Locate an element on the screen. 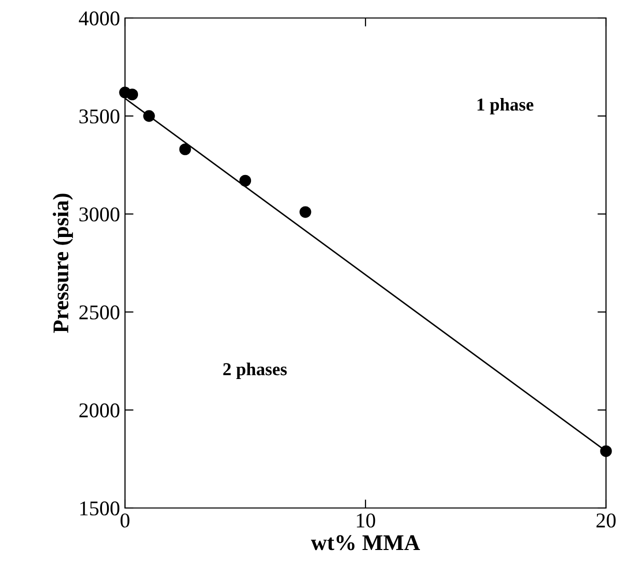 This screenshot has width=621, height=563. y-tick-label: 3500 is located at coordinates (99, 116).